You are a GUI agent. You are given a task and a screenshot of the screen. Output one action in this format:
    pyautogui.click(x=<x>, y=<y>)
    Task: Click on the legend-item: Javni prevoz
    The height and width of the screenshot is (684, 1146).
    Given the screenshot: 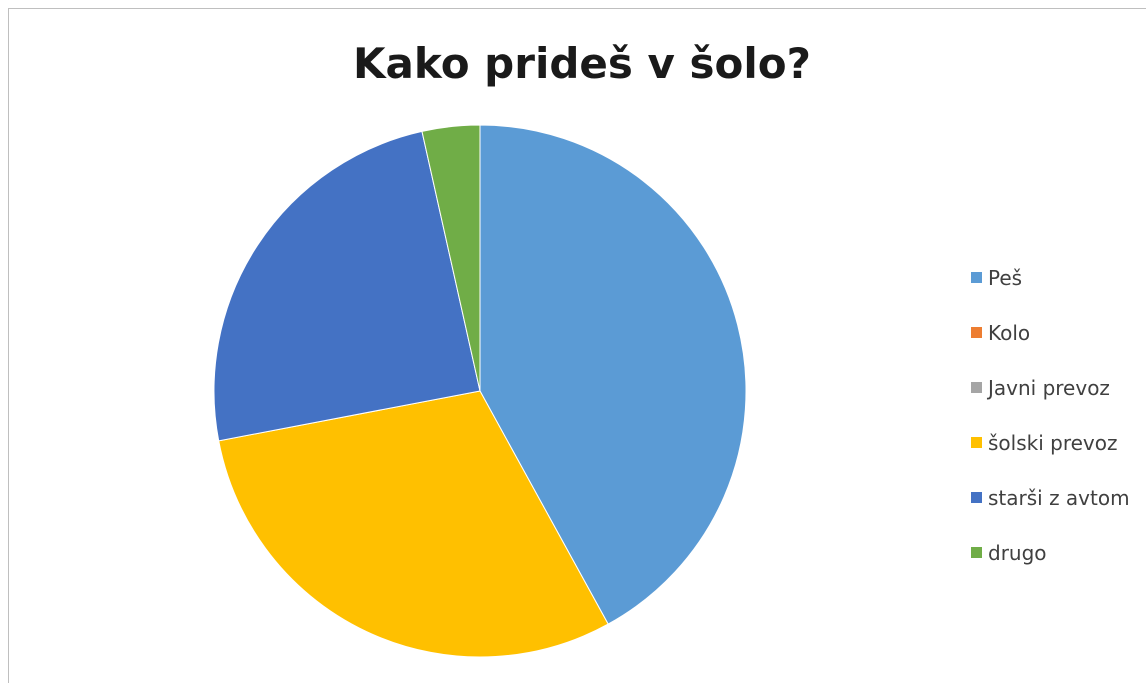 What is the action you would take?
    pyautogui.click(x=1050, y=387)
    